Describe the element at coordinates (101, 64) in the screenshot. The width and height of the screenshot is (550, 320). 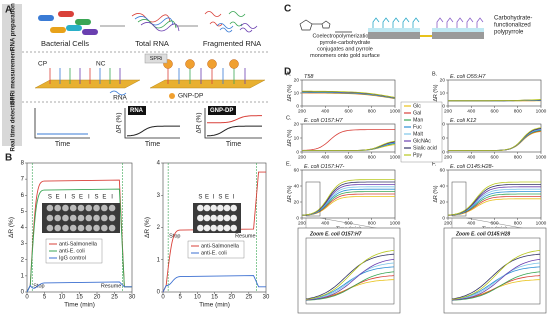
I see `probe-label: NC` at that location.